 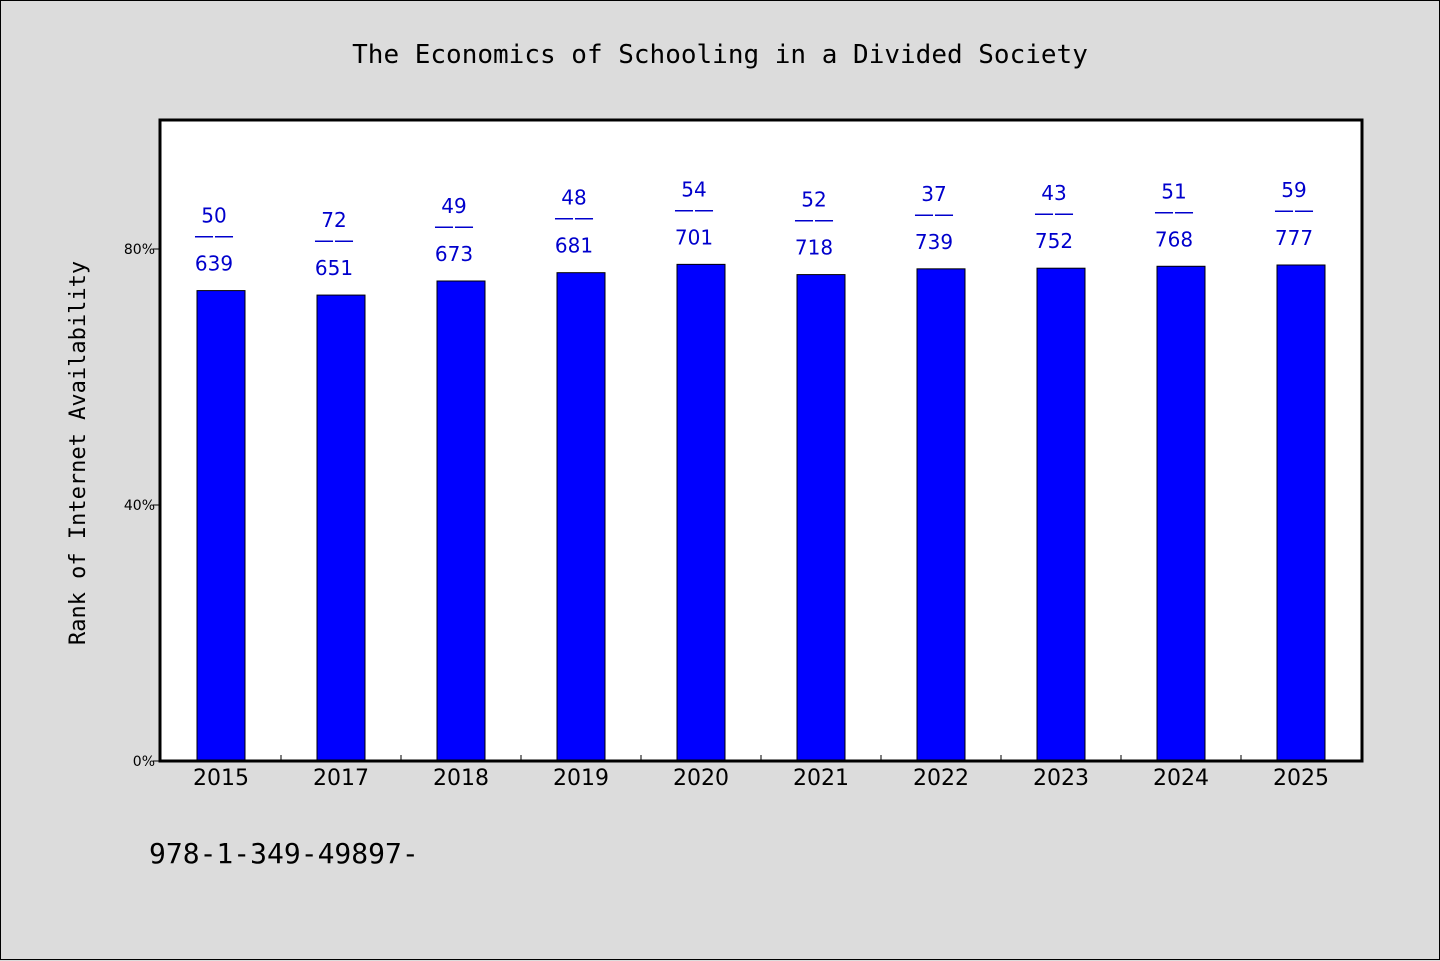 What do you see at coordinates (581, 778) in the screenshot?
I see `x-tick-label: 2019` at bounding box center [581, 778].